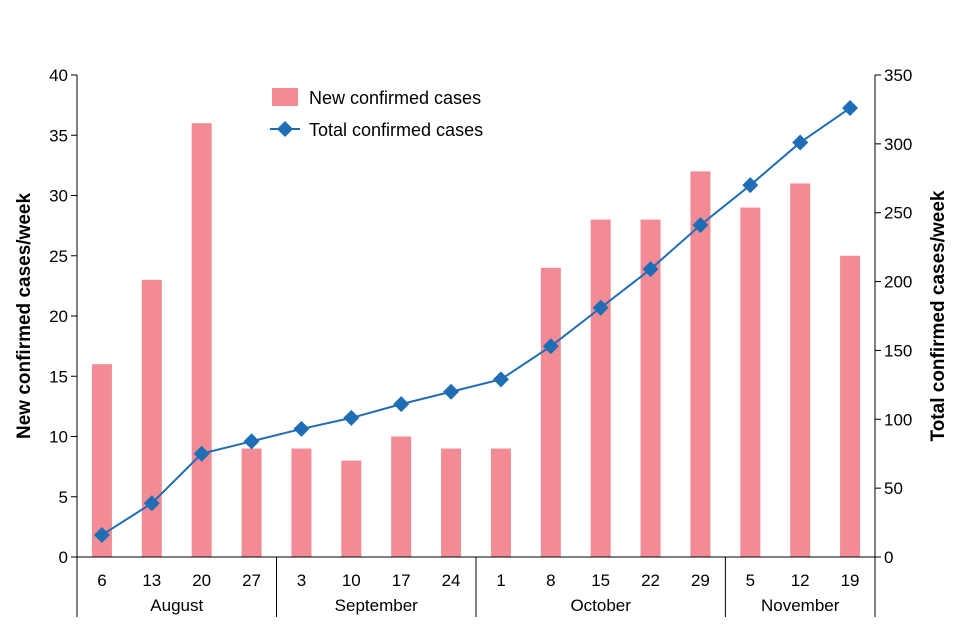 The height and width of the screenshot is (640, 960). I want to click on x-tick-label: 22, so click(650, 580).